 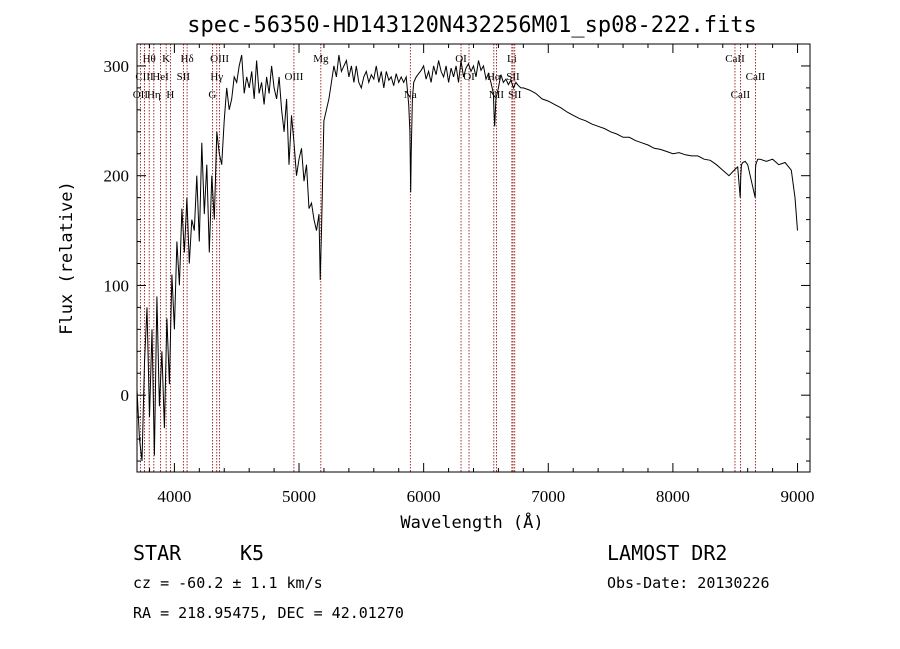 What do you see at coordinates (228, 583) in the screenshot?
I see `redshift-value: cz = -60.2 ± 1.1 km/s` at bounding box center [228, 583].